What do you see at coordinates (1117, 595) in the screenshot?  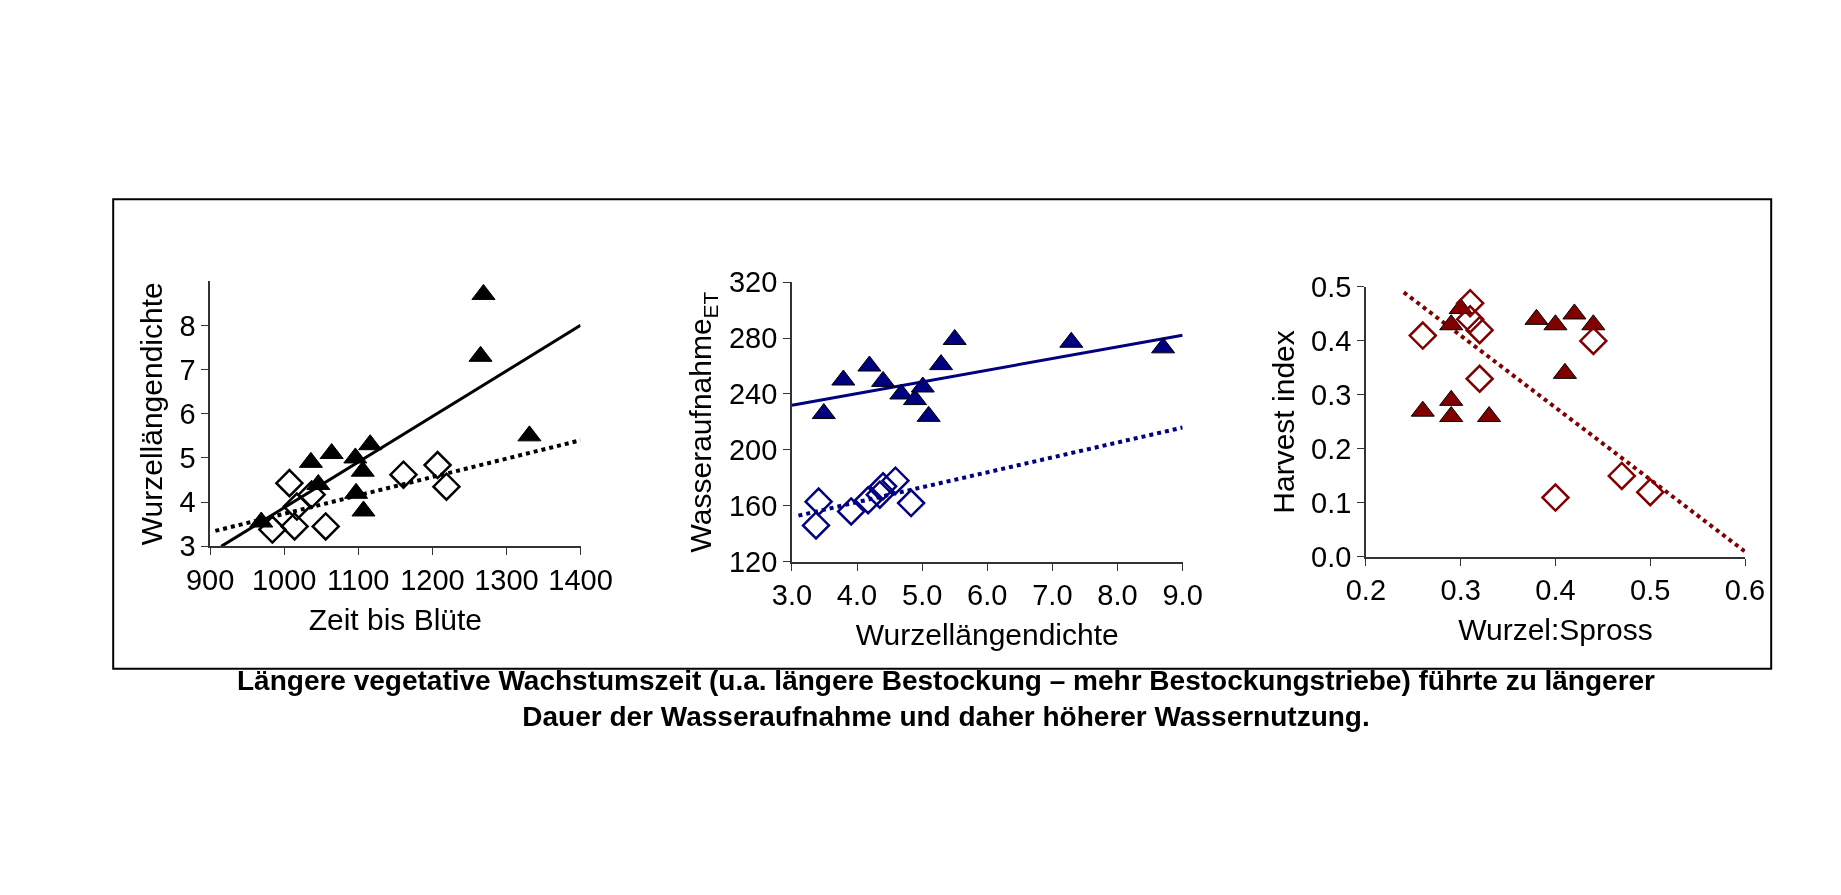 I see `x-tick-label: 8.0` at bounding box center [1117, 595].